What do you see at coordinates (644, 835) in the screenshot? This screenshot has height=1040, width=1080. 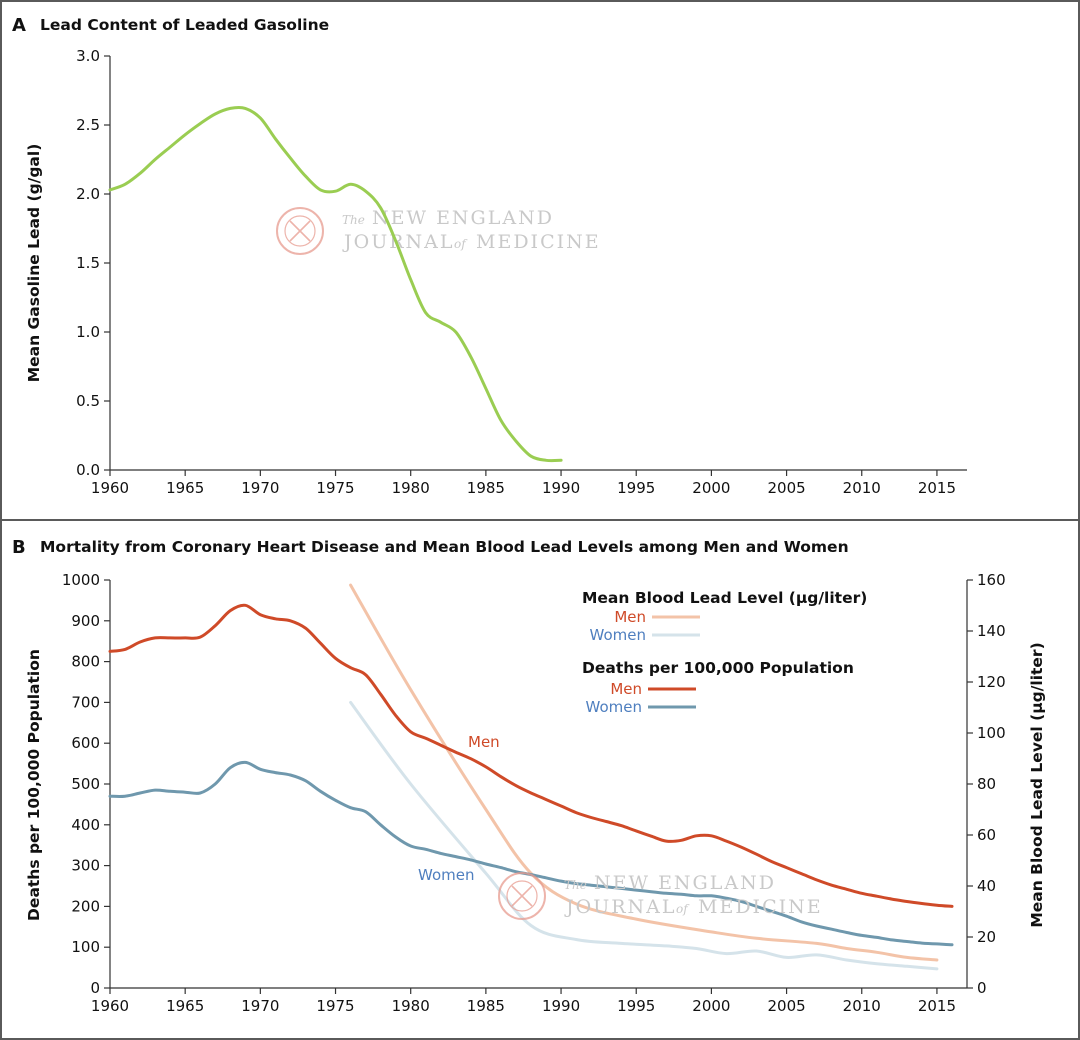 I see `blood-lead-women-line` at bounding box center [644, 835].